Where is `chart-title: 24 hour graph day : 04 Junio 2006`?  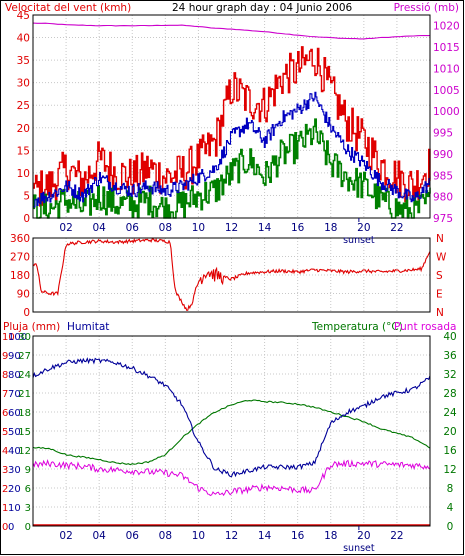 chart-title: 24 hour graph day : 04 Junio 2006 is located at coordinates (262, 8).